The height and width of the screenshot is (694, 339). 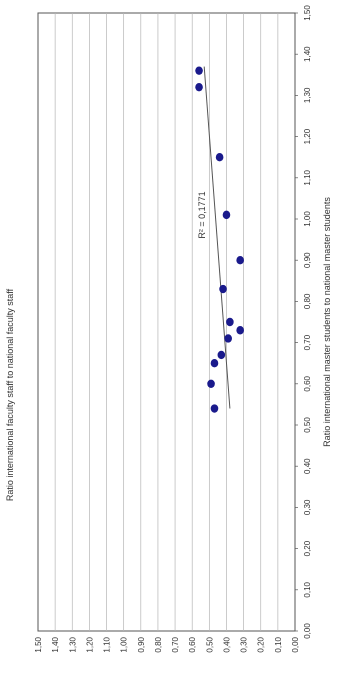 What do you see at coordinates (307, 383) in the screenshot?
I see `x-tick-label: 0,60` at bounding box center [307, 383].